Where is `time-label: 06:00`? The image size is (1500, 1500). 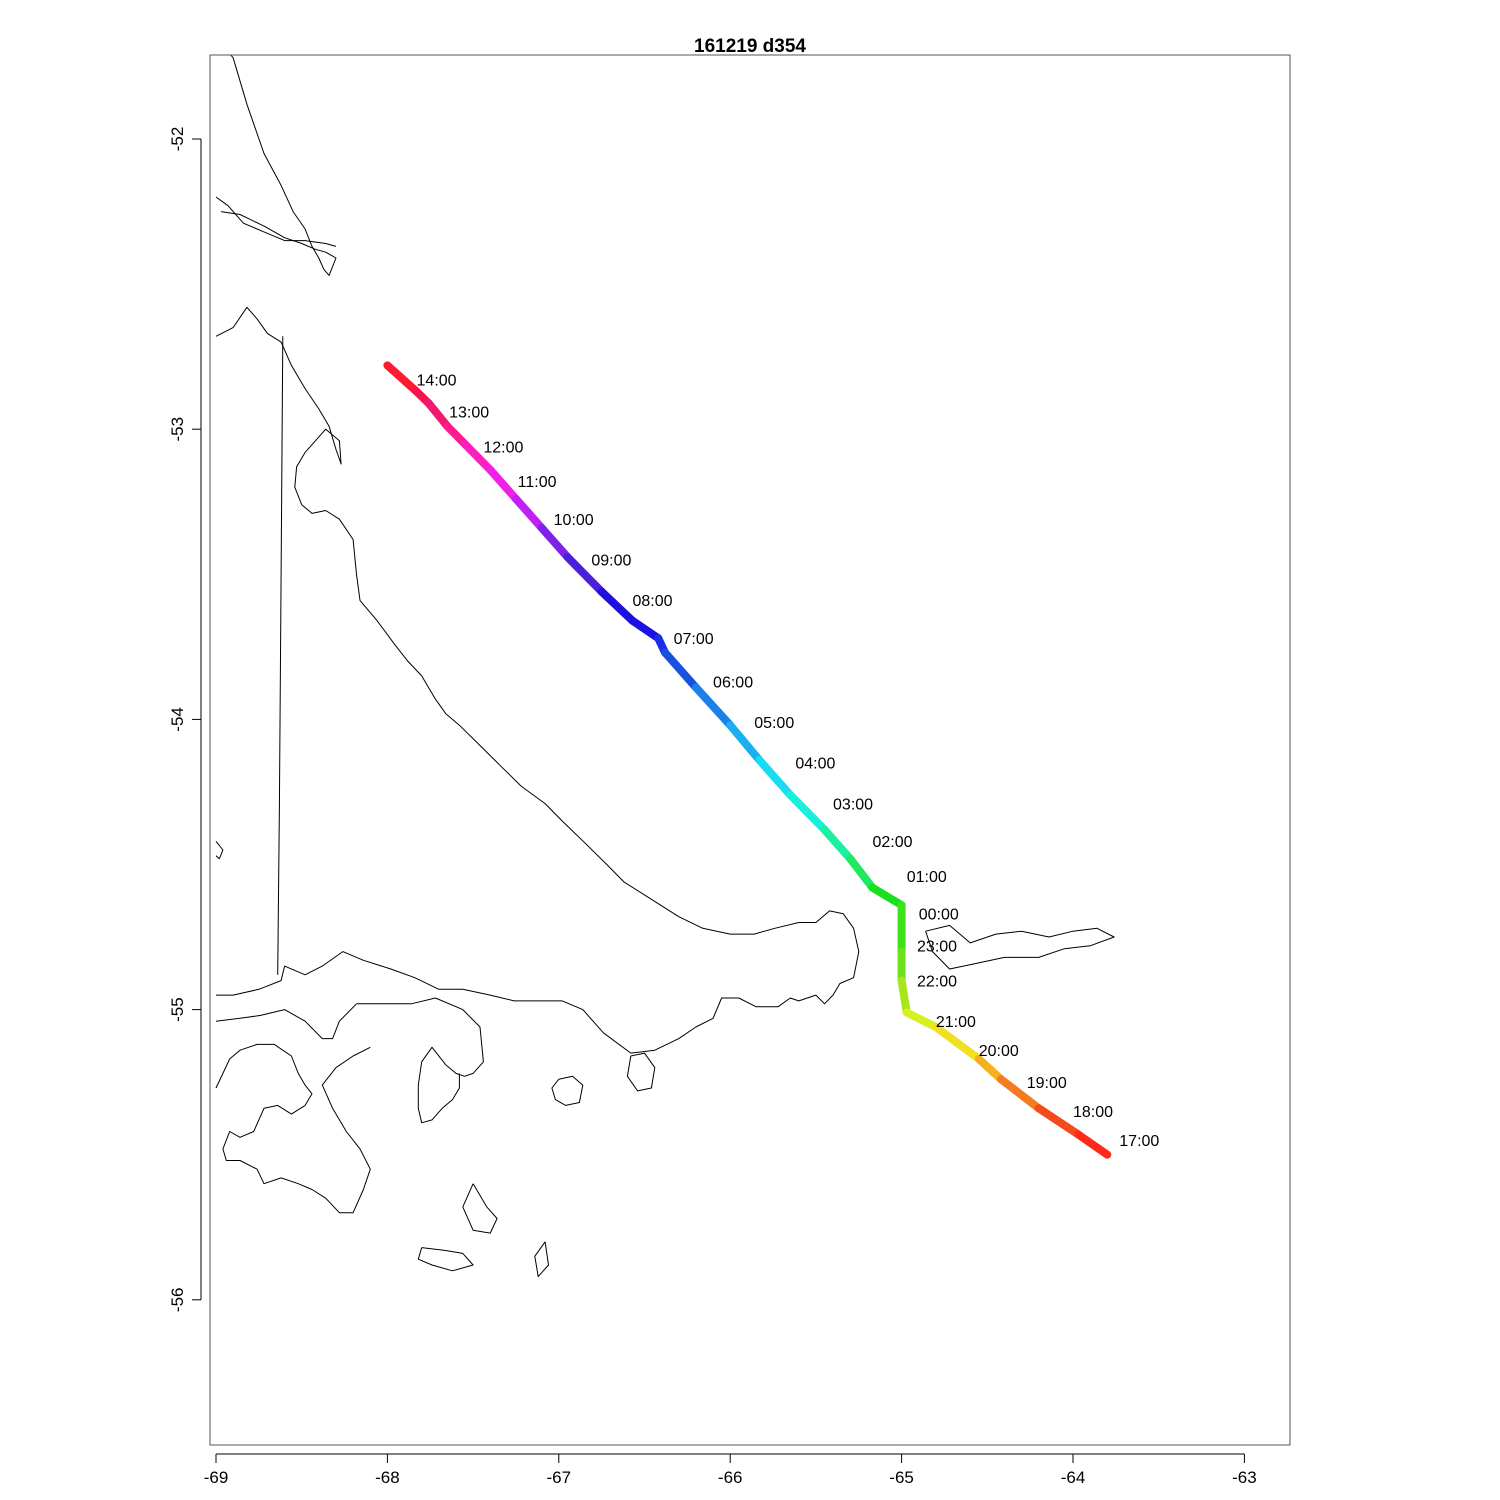
time-label: 06:00 is located at coordinates (733, 682).